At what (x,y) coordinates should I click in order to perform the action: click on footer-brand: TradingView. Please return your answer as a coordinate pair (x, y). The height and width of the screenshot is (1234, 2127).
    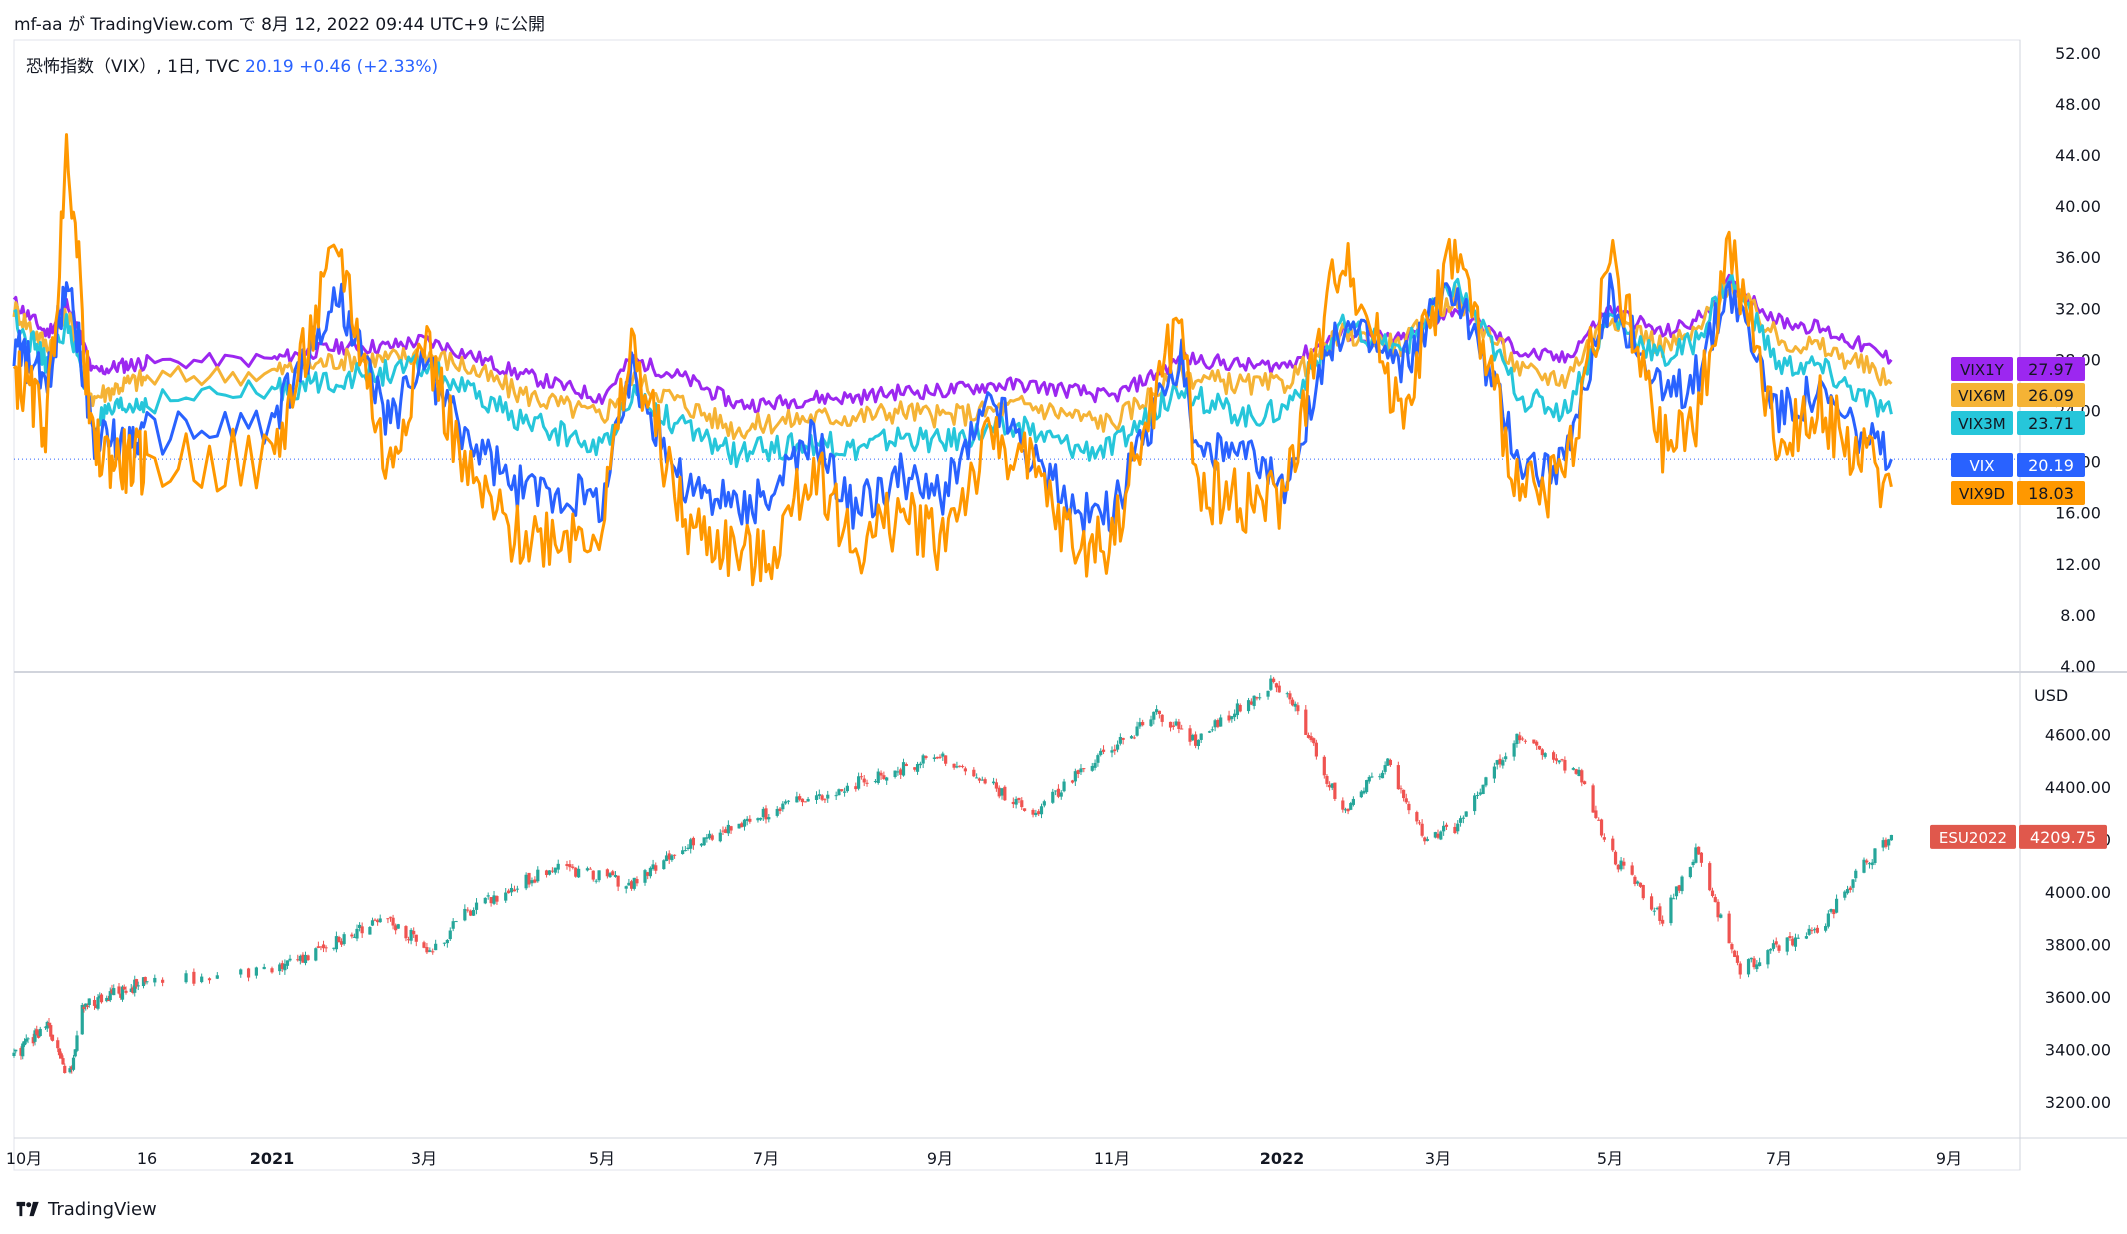
    Looking at the image, I should click on (102, 1209).